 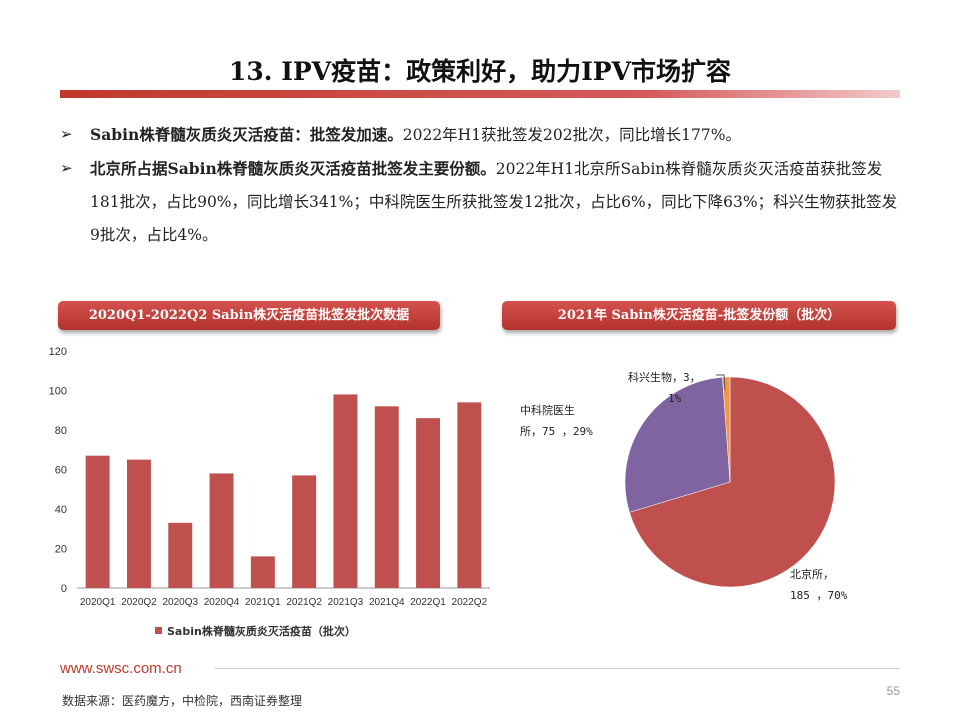 What do you see at coordinates (58, 392) in the screenshot?
I see `y-tick-label: 100` at bounding box center [58, 392].